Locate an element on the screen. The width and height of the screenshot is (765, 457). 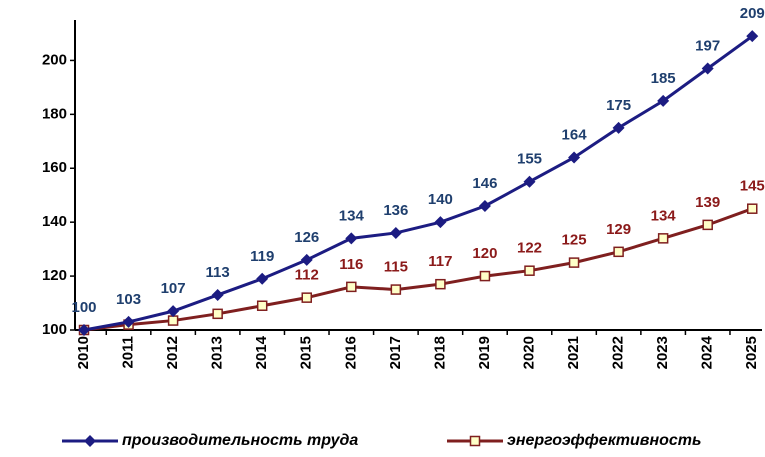
data-label: 117 is located at coordinates (440, 261).